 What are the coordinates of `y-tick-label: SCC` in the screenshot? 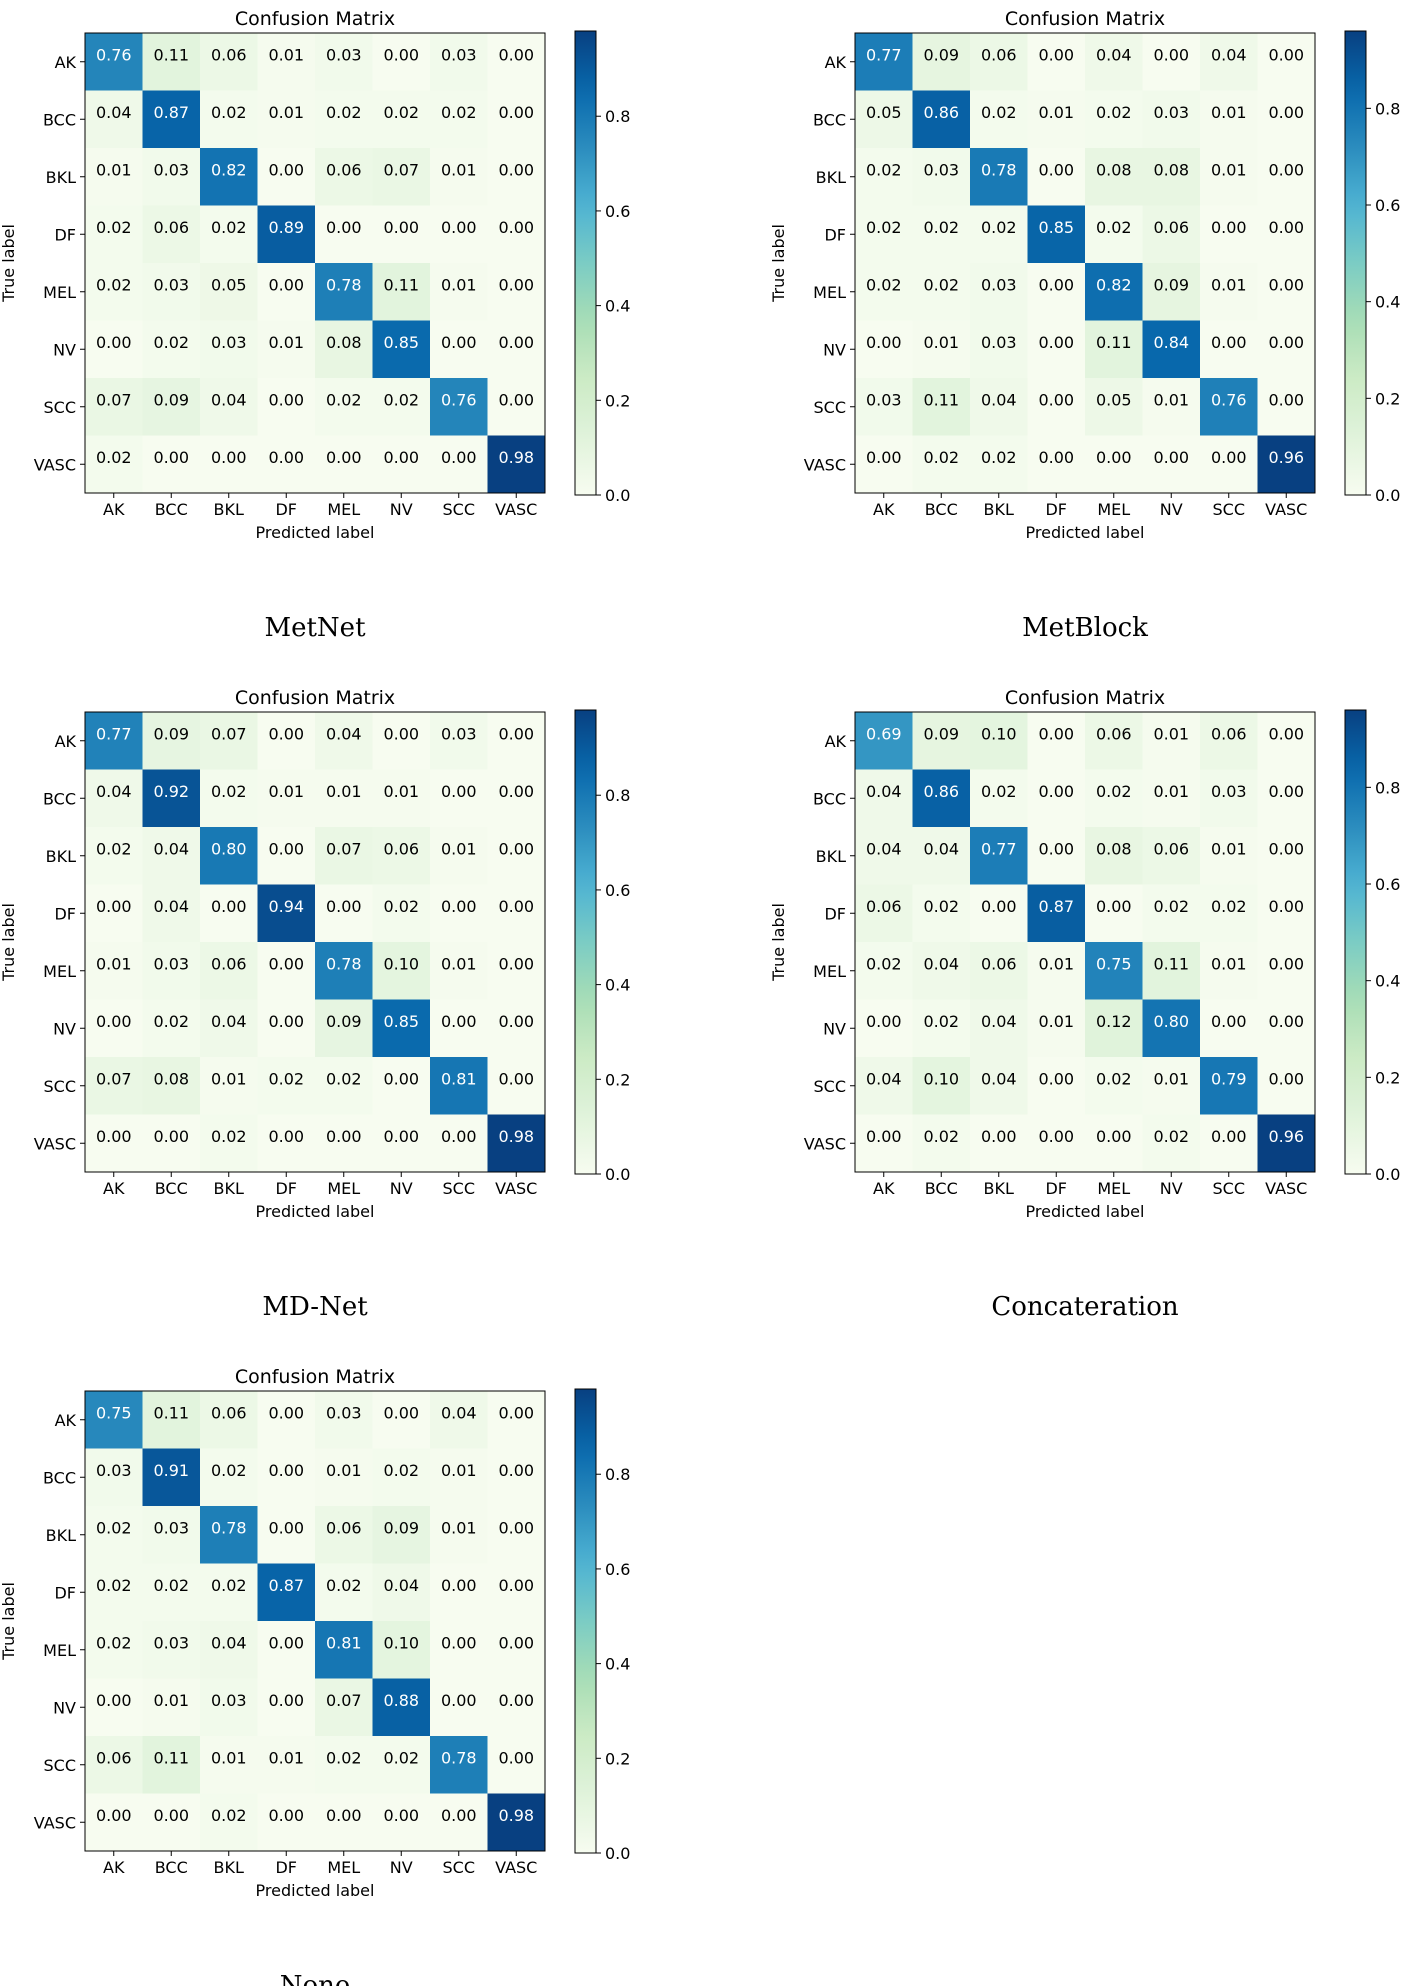 It's located at (830, 407).